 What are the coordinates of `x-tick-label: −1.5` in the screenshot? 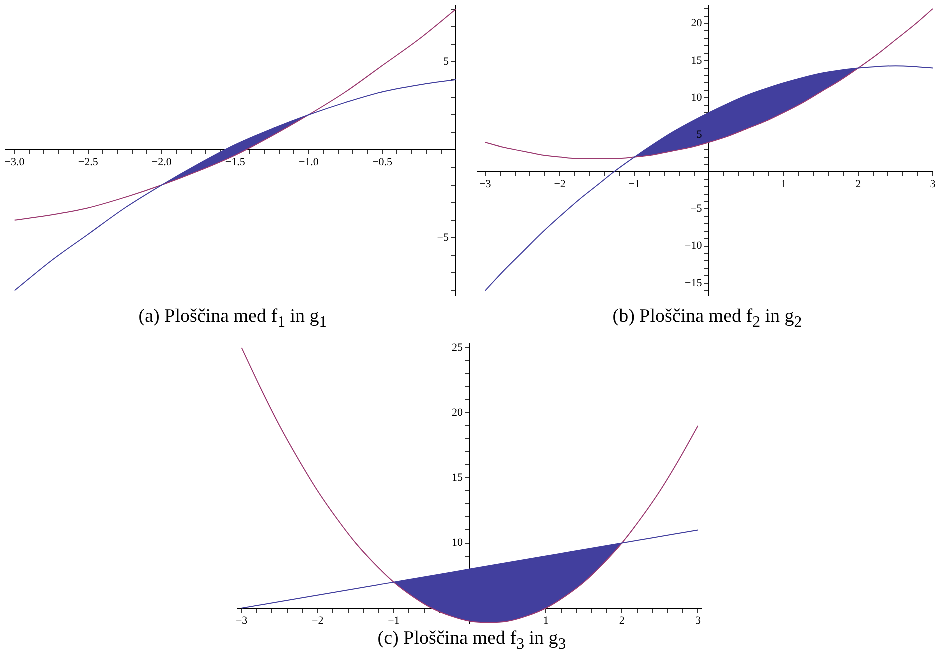 It's located at (235, 162).